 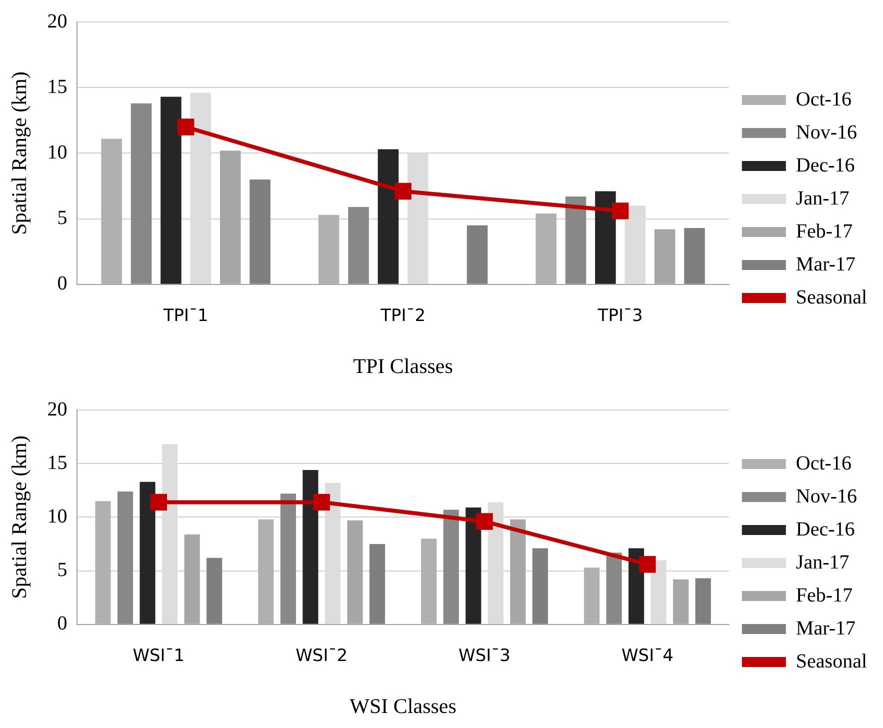 What do you see at coordinates (403, 366) in the screenshot?
I see `x-axis-title: TPI Classes` at bounding box center [403, 366].